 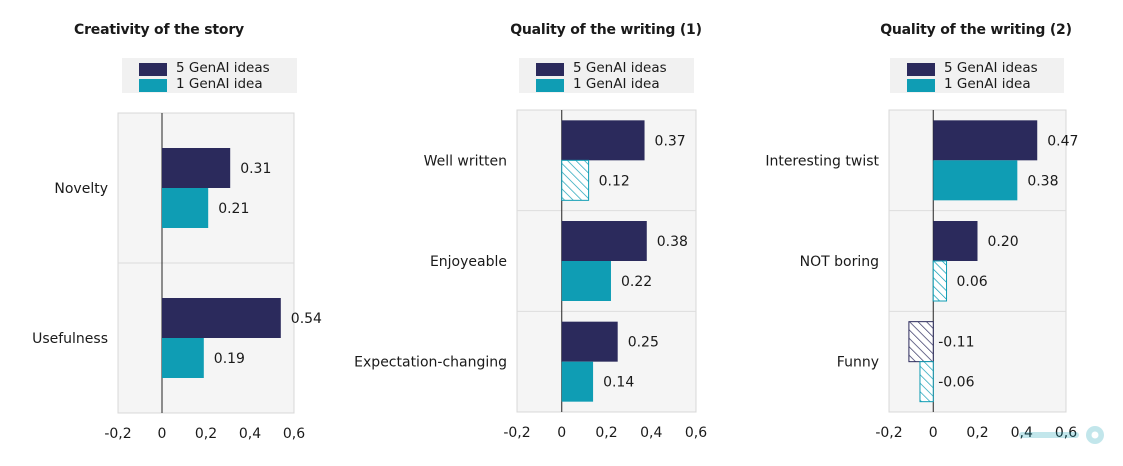 I want to click on category-label: NOT boring, so click(x=839, y=262).